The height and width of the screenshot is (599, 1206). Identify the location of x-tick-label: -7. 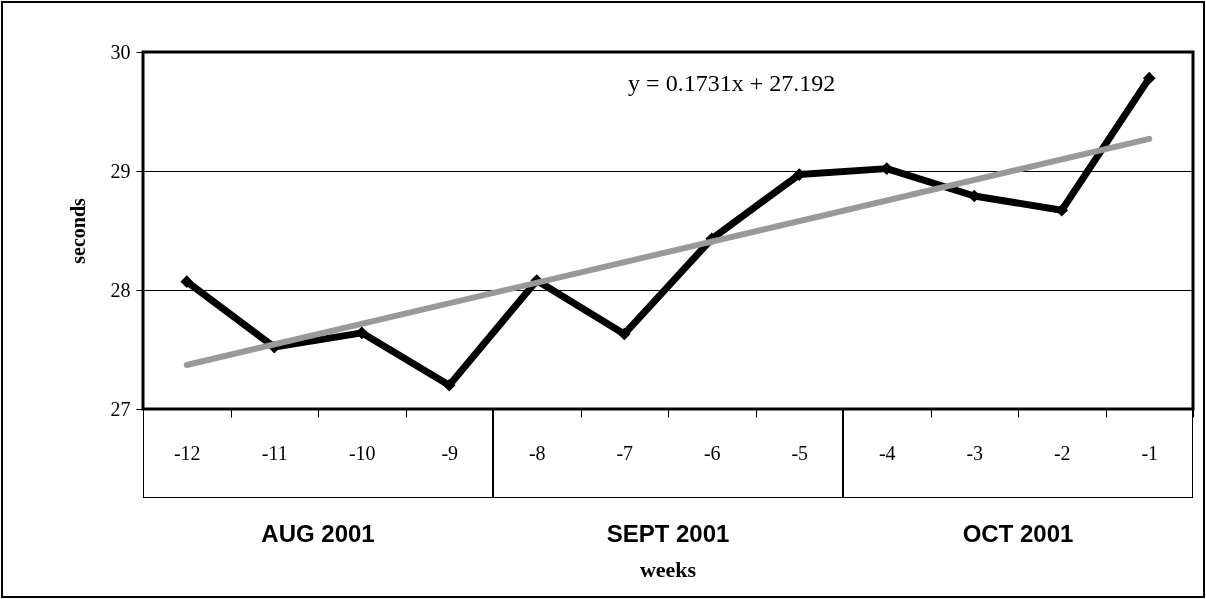
(625, 452).